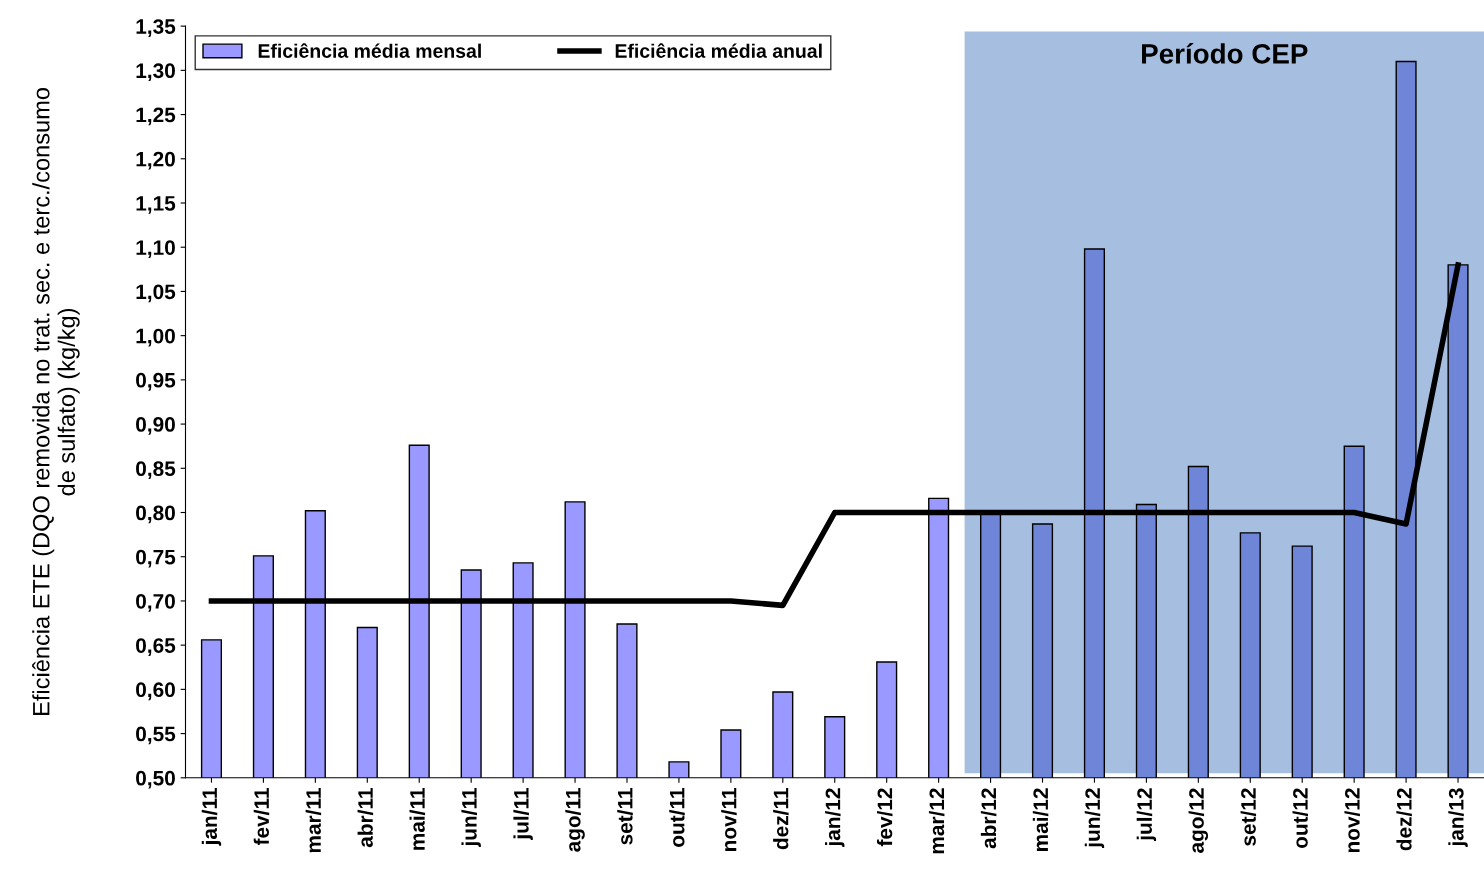 This screenshot has height=871, width=1484. Describe the element at coordinates (211, 817) in the screenshot. I see `x-tick-label: jan/11` at that location.